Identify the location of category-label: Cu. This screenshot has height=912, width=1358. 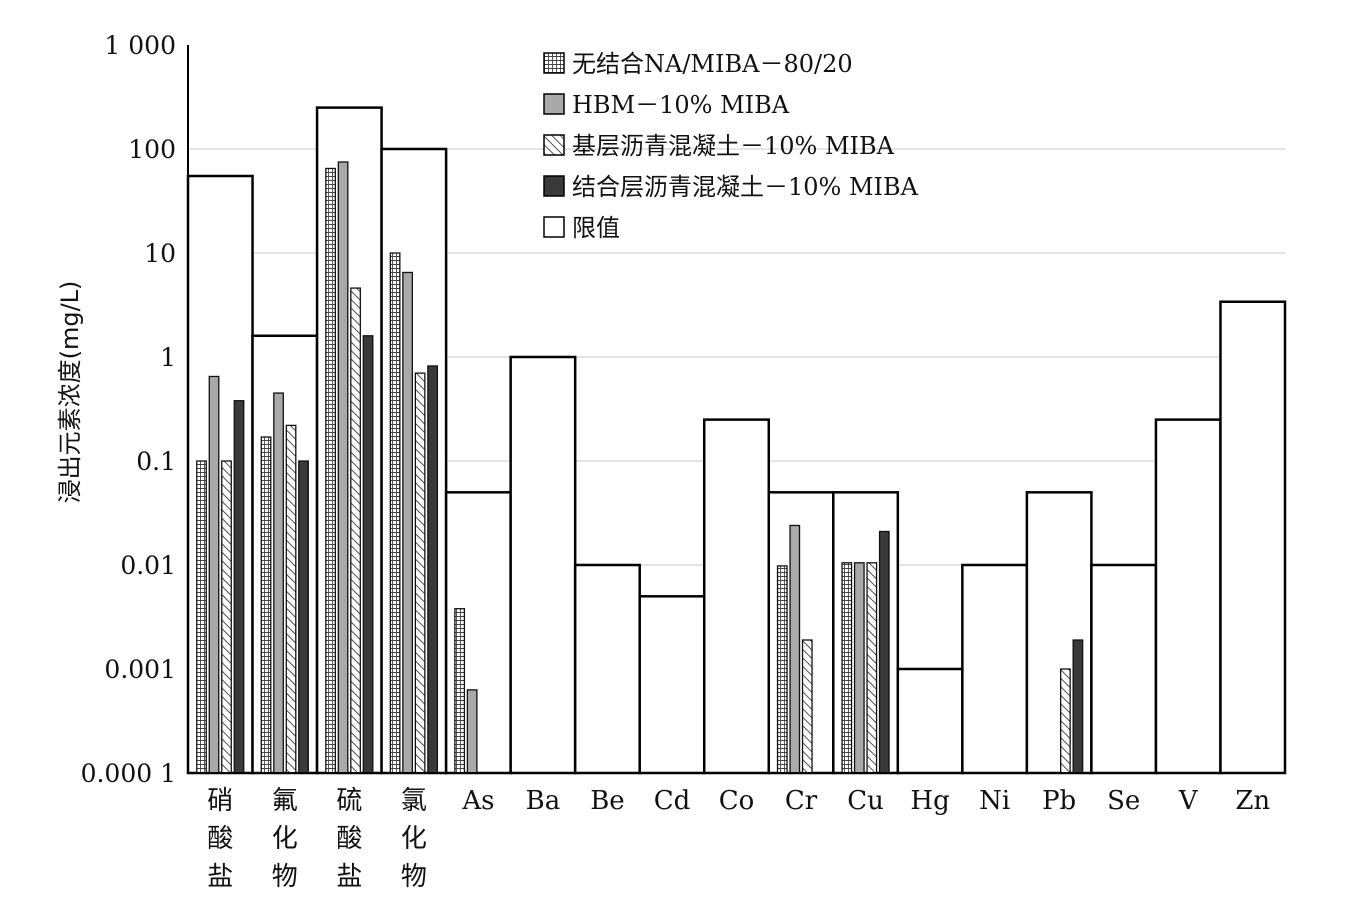
(865, 801).